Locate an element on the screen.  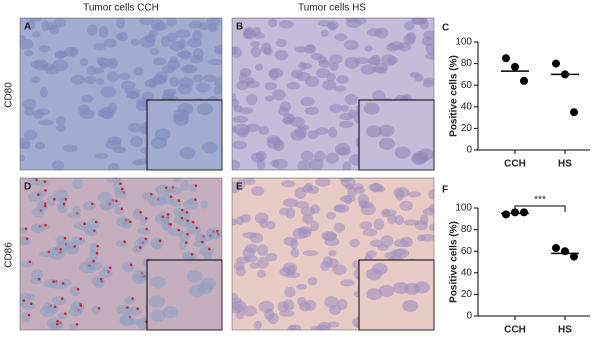
x-tick-label: HS is located at coordinates (565, 330).